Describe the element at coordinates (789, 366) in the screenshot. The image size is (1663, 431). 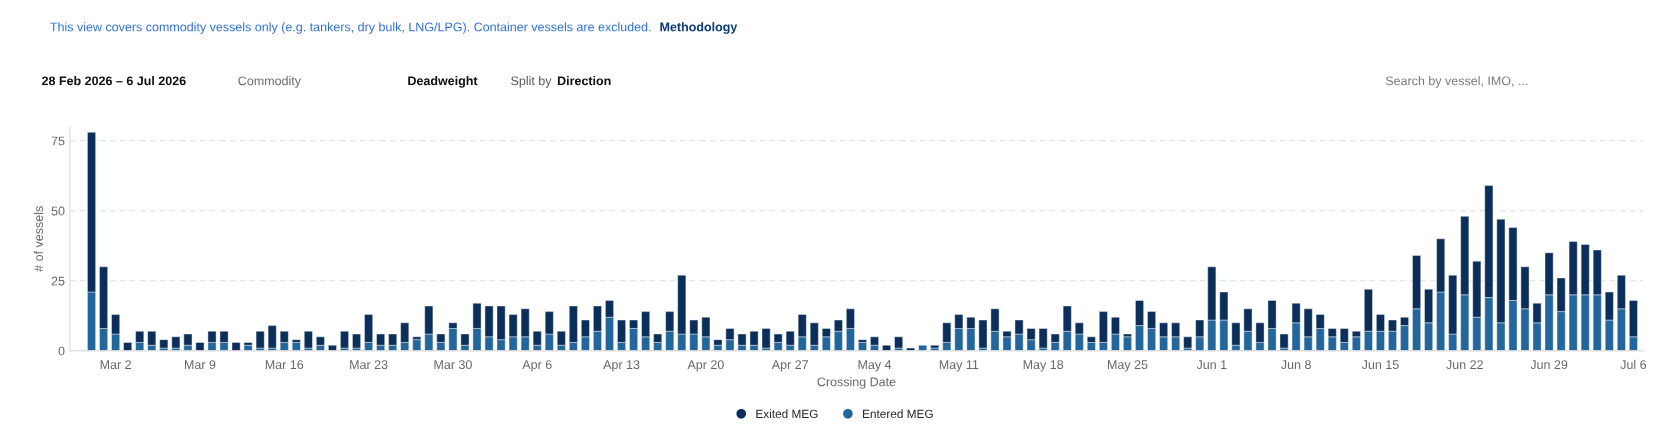
I see `x-tick-label: Apr 27` at that location.